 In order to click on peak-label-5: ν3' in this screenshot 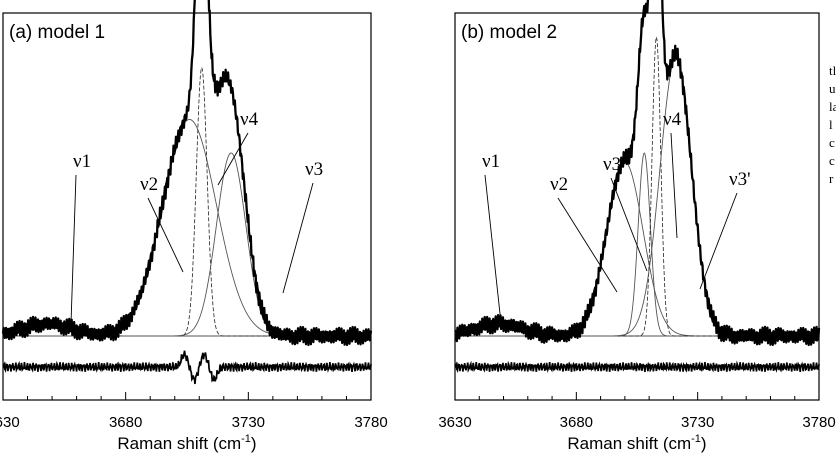, I will do `click(740, 179)`.